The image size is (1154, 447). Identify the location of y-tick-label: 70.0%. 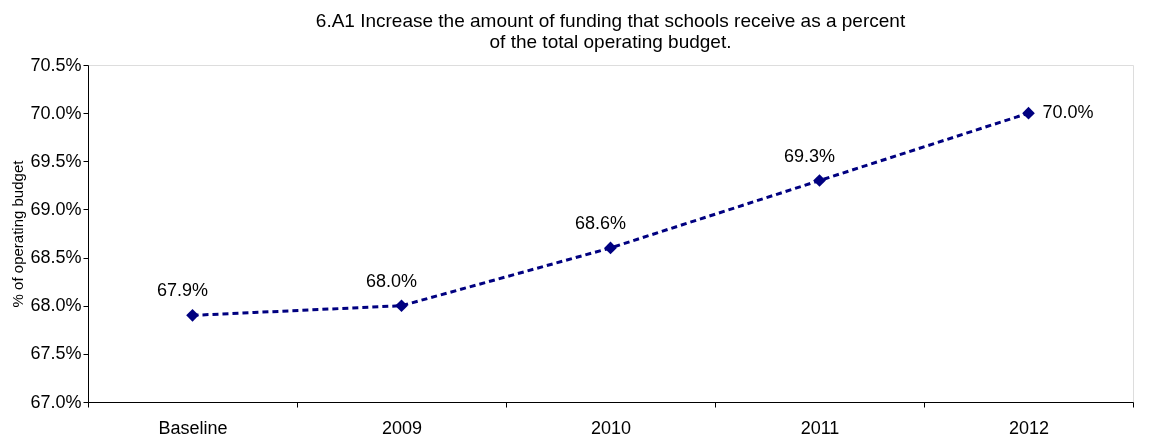
(56, 112).